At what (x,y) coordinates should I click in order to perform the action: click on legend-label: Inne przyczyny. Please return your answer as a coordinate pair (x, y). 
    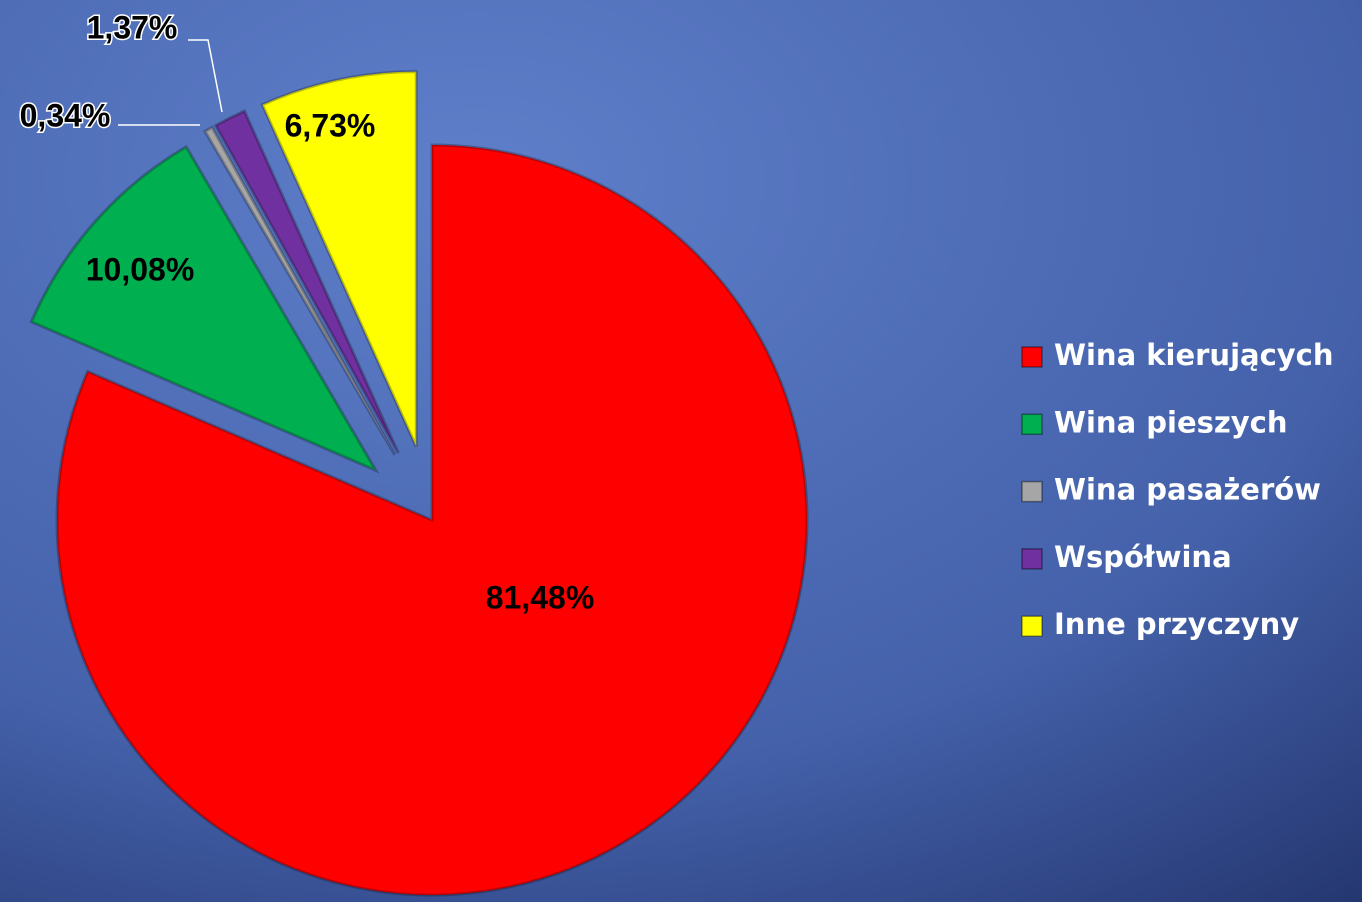
    Looking at the image, I should click on (1176, 624).